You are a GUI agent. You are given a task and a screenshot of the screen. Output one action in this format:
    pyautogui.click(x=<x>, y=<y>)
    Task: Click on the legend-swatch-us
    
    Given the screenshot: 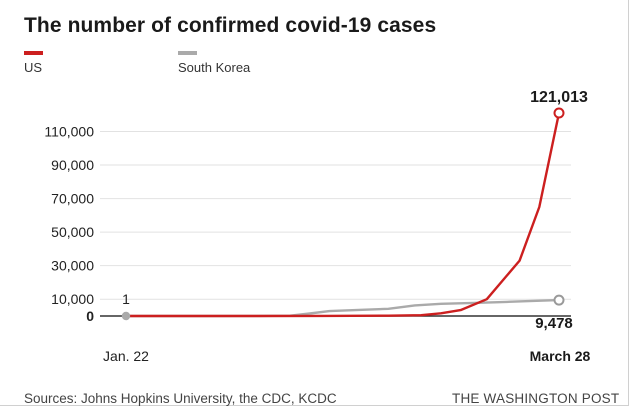 What is the action you would take?
    pyautogui.click(x=33, y=53)
    